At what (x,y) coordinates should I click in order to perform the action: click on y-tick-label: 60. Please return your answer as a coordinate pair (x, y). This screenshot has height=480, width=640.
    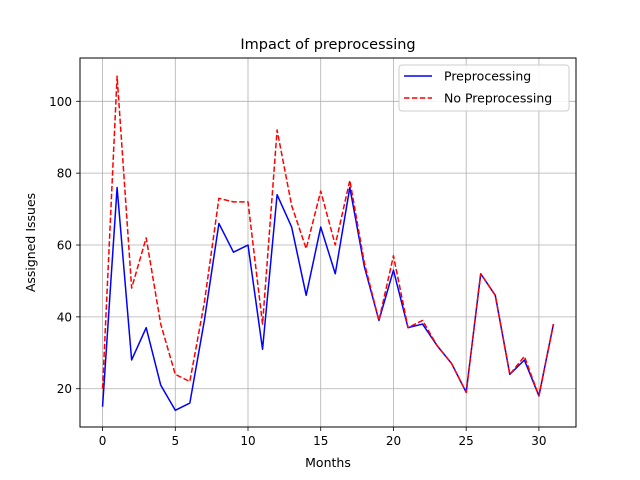
    Looking at the image, I should click on (64, 246).